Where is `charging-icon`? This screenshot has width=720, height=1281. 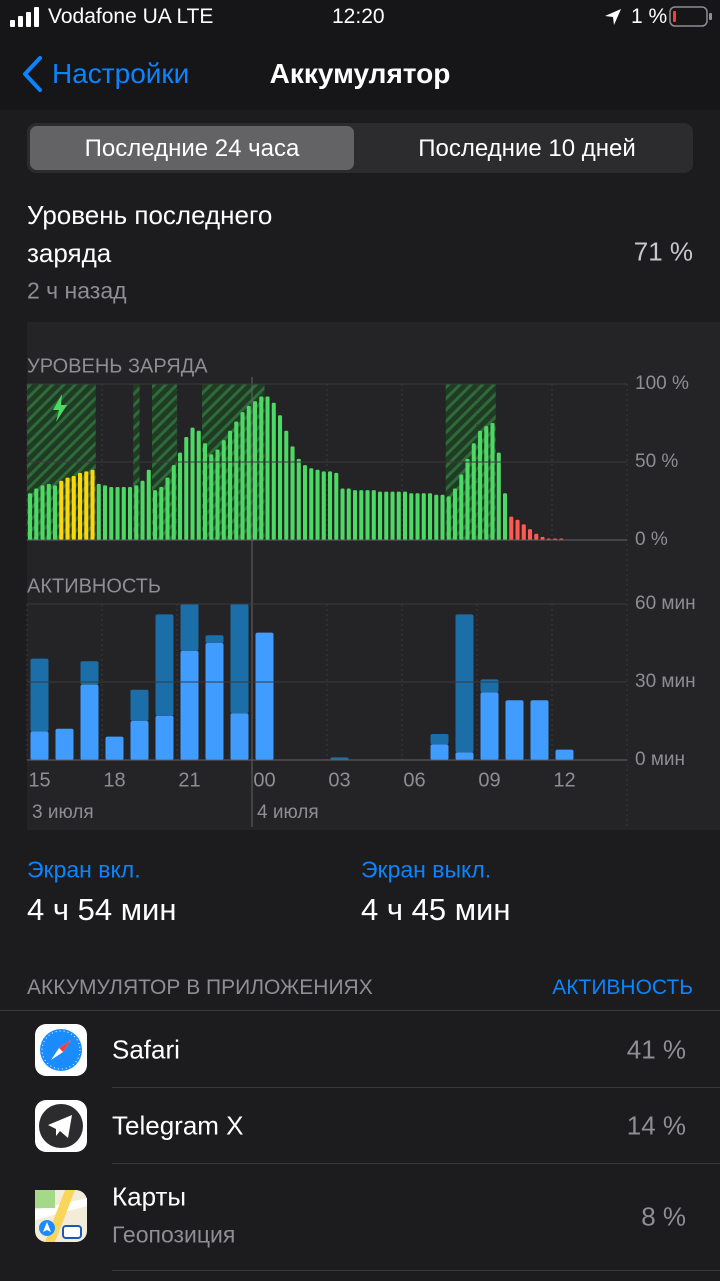 charging-icon is located at coordinates (60, 408).